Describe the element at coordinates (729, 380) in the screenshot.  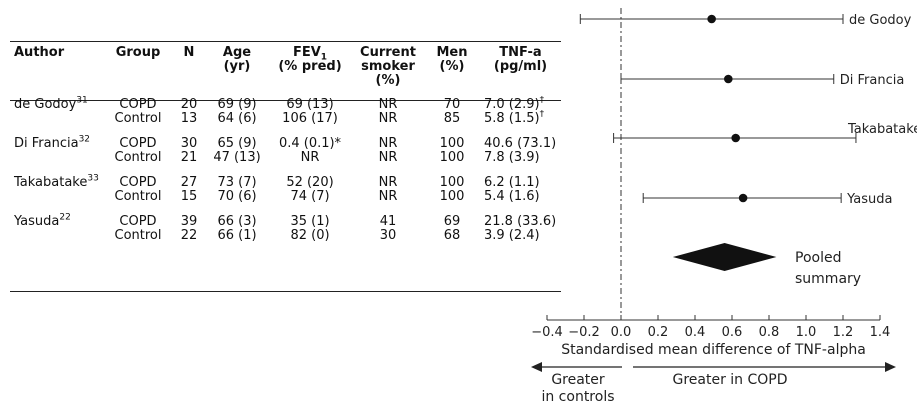
I see `direction-right-label: Greater in COPD` at that location.